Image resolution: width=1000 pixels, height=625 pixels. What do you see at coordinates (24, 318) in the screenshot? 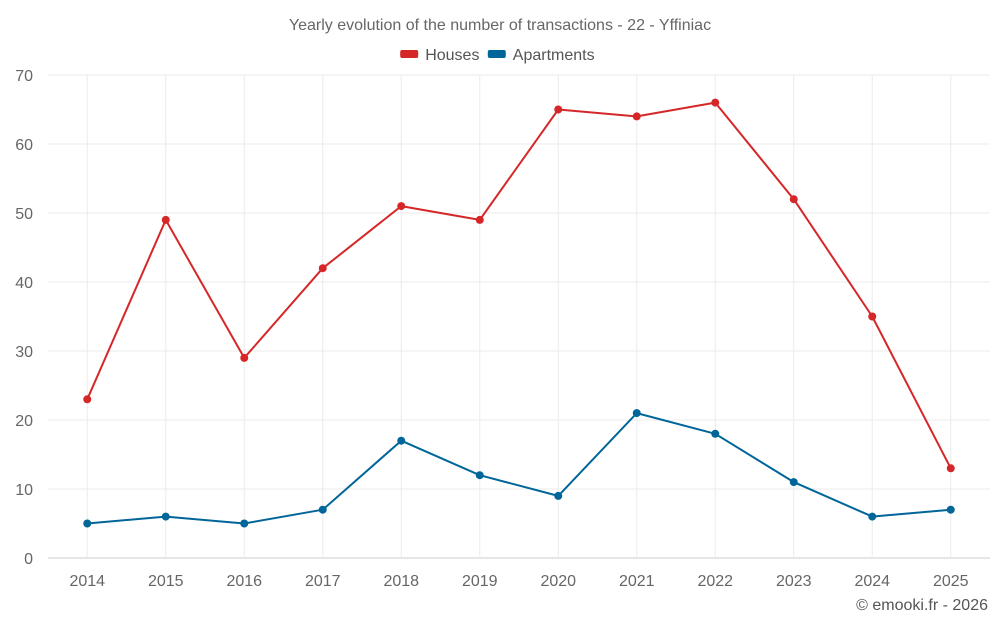
I see `y-axis: 0 10 20 30 40 50 60 70` at bounding box center [24, 318].